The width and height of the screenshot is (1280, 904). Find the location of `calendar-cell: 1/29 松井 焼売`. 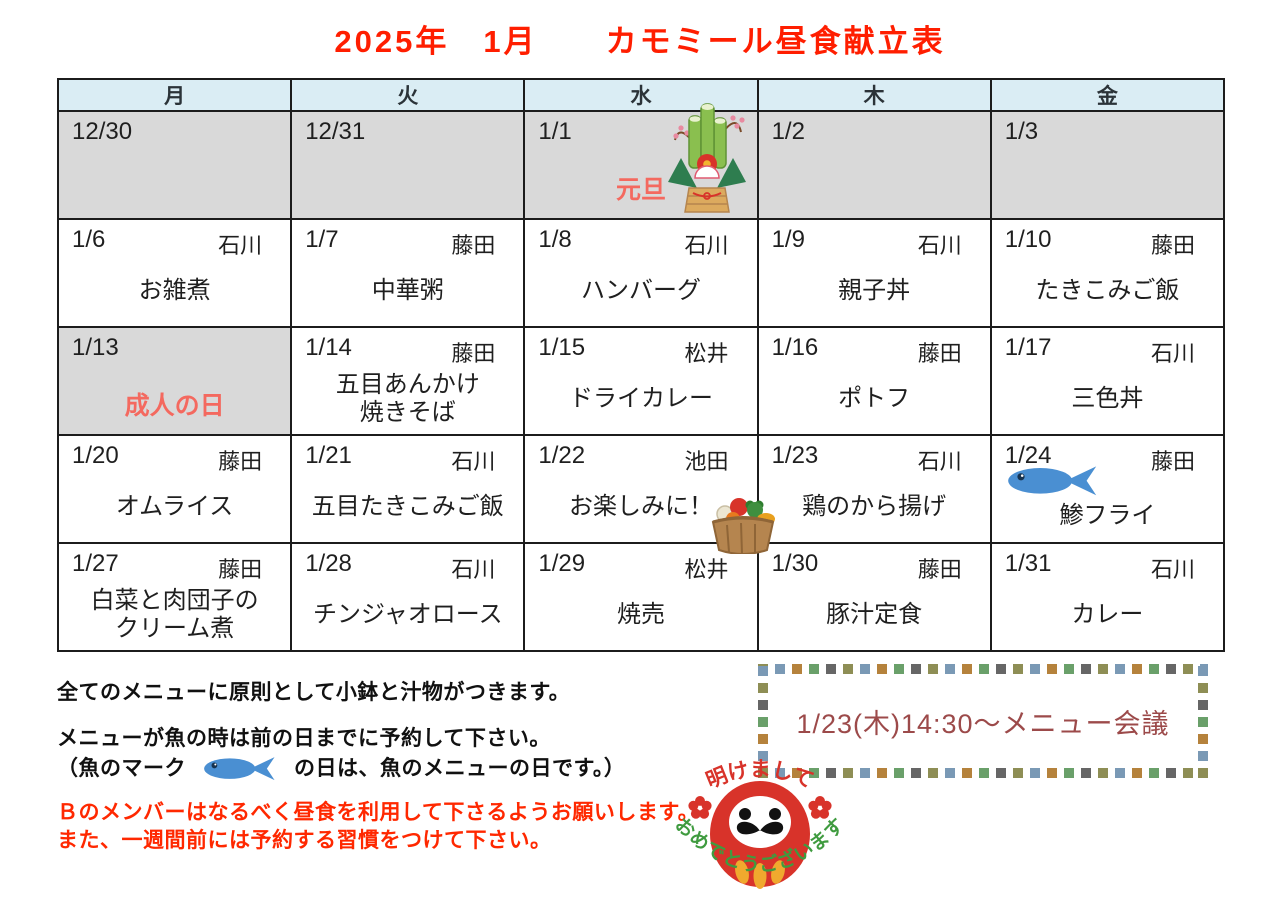

calendar-cell: 1/29 松井 焼売 is located at coordinates (641, 597).